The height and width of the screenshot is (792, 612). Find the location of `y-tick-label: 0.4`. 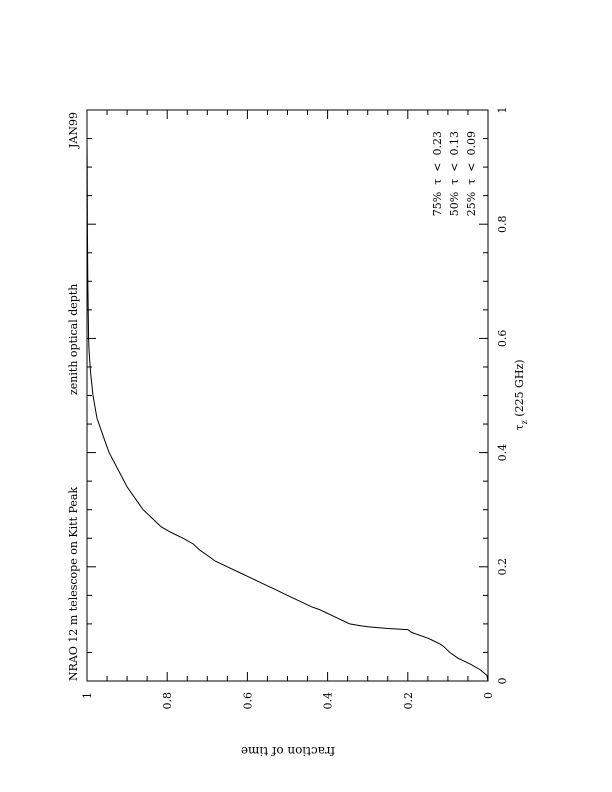

y-tick-label: 0.4 is located at coordinates (328, 701).